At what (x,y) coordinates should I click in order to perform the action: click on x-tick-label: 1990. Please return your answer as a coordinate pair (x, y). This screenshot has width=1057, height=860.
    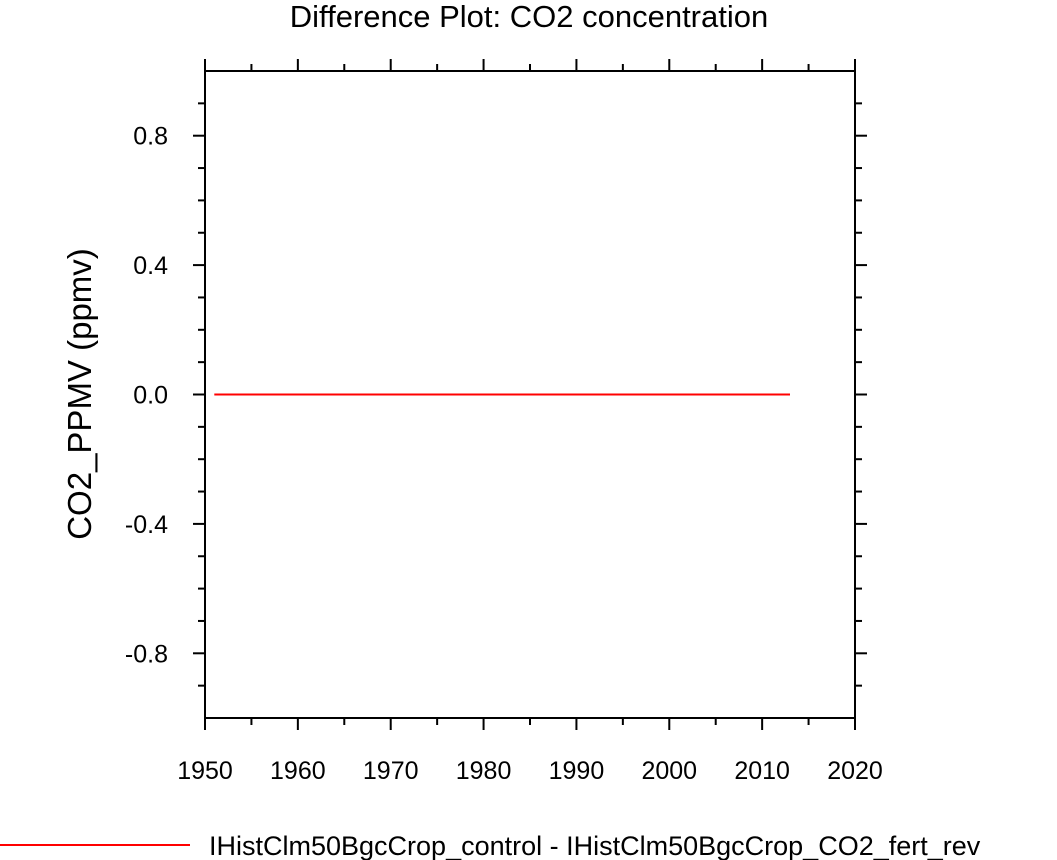
    Looking at the image, I should click on (577, 771).